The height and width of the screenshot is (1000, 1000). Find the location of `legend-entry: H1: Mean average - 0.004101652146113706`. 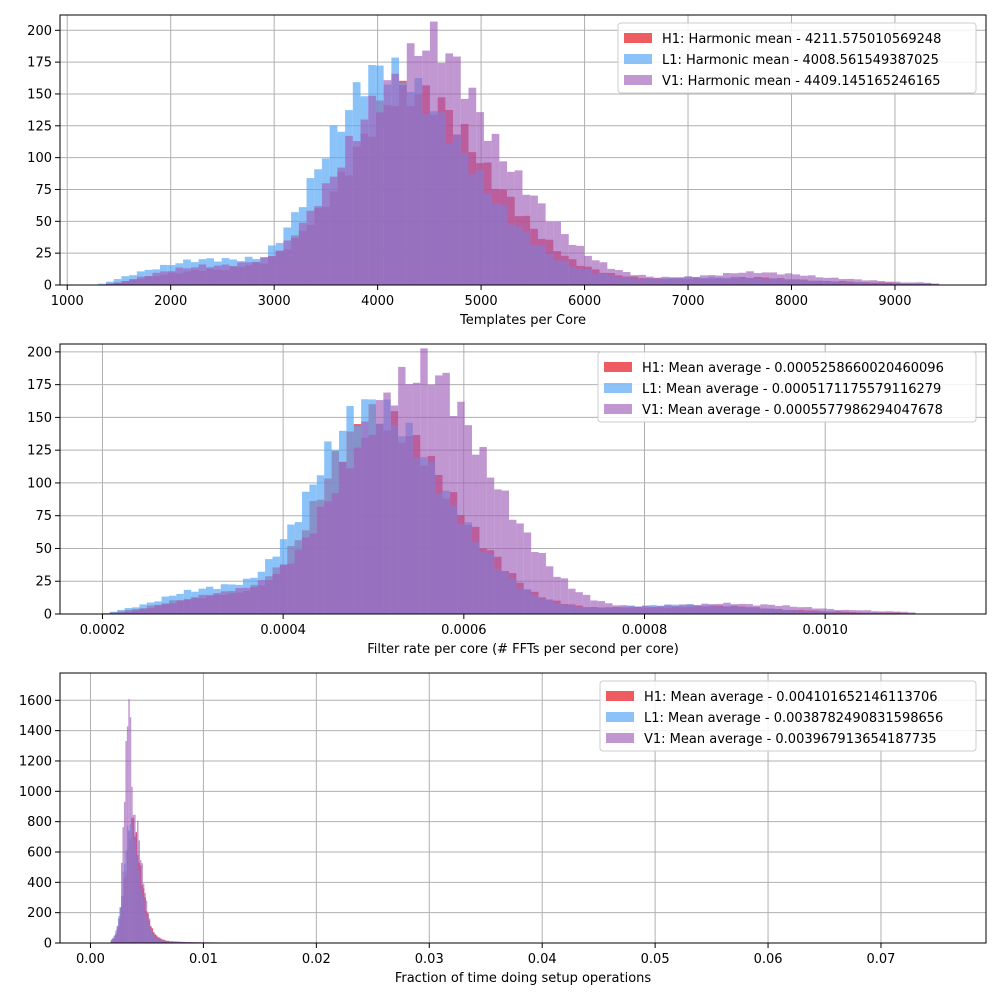

legend-entry: H1: Mean average - 0.004101652146113706 is located at coordinates (791, 697).